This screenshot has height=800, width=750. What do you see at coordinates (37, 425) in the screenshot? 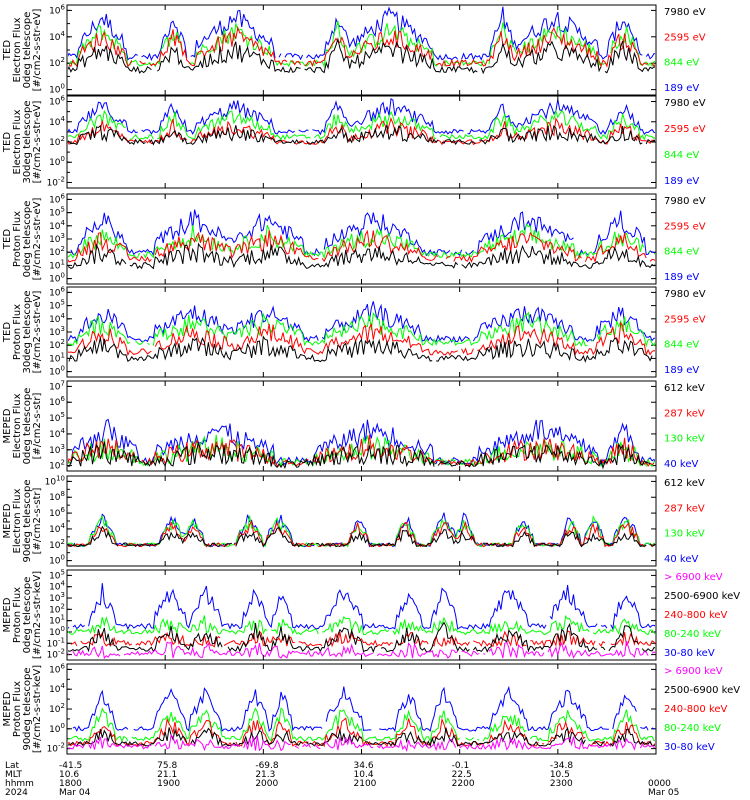
I see `y-axis-label-line: [#/cm2-s-str]` at bounding box center [37, 425].